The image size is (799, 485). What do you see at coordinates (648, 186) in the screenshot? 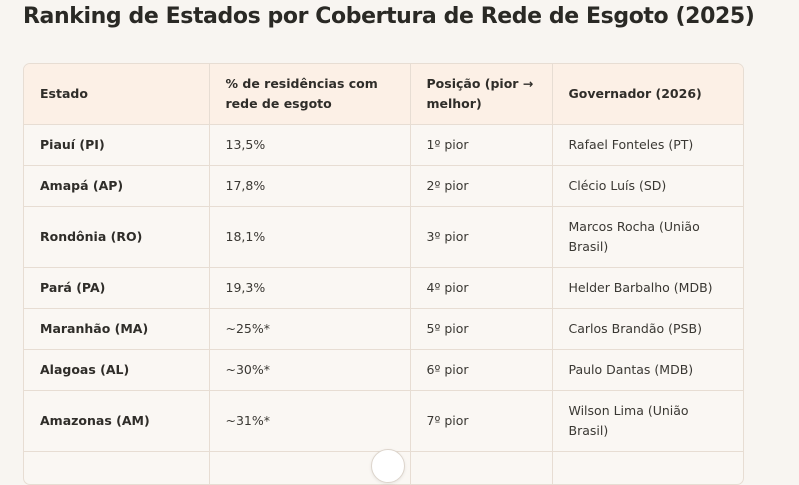
I see `cell-governador: Clécio Luís (SD)` at bounding box center [648, 186].